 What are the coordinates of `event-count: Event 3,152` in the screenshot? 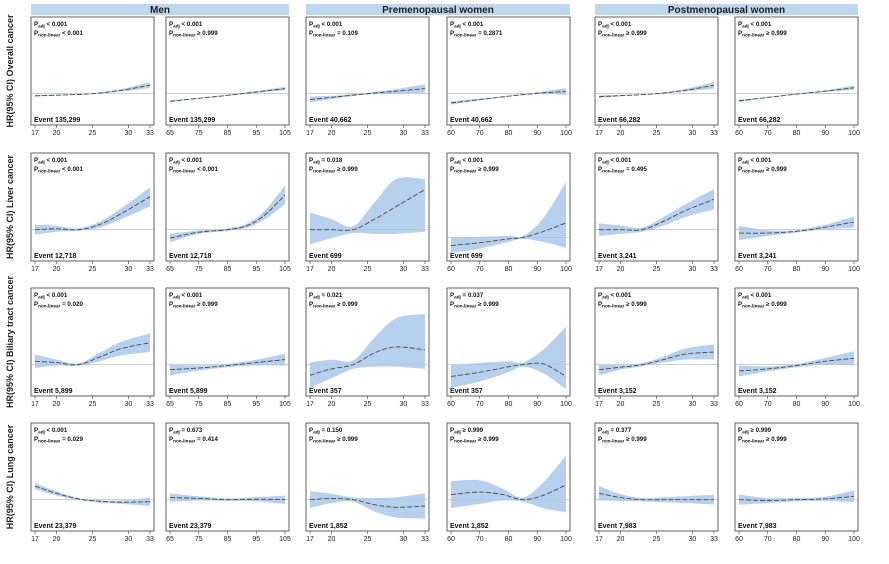 It's located at (757, 391).